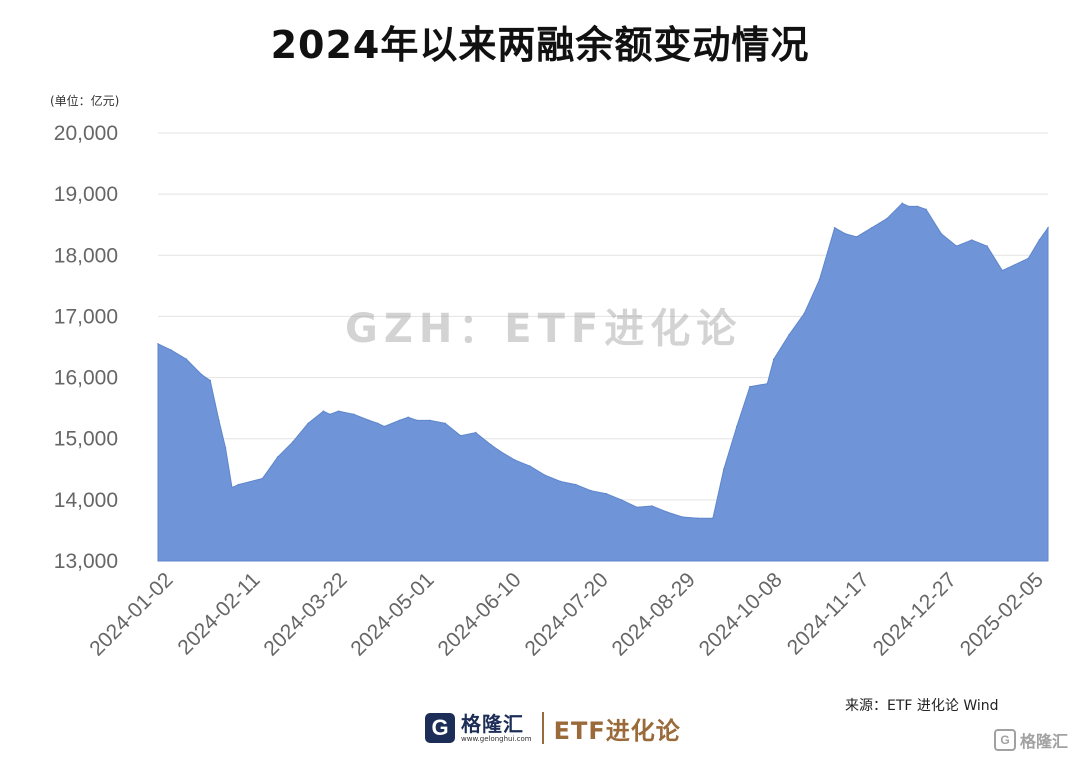 This screenshot has height=762, width=1080. What do you see at coordinates (922, 706) in the screenshot?
I see `source-note: 来源：ETF 进化论 Wind` at bounding box center [922, 706].